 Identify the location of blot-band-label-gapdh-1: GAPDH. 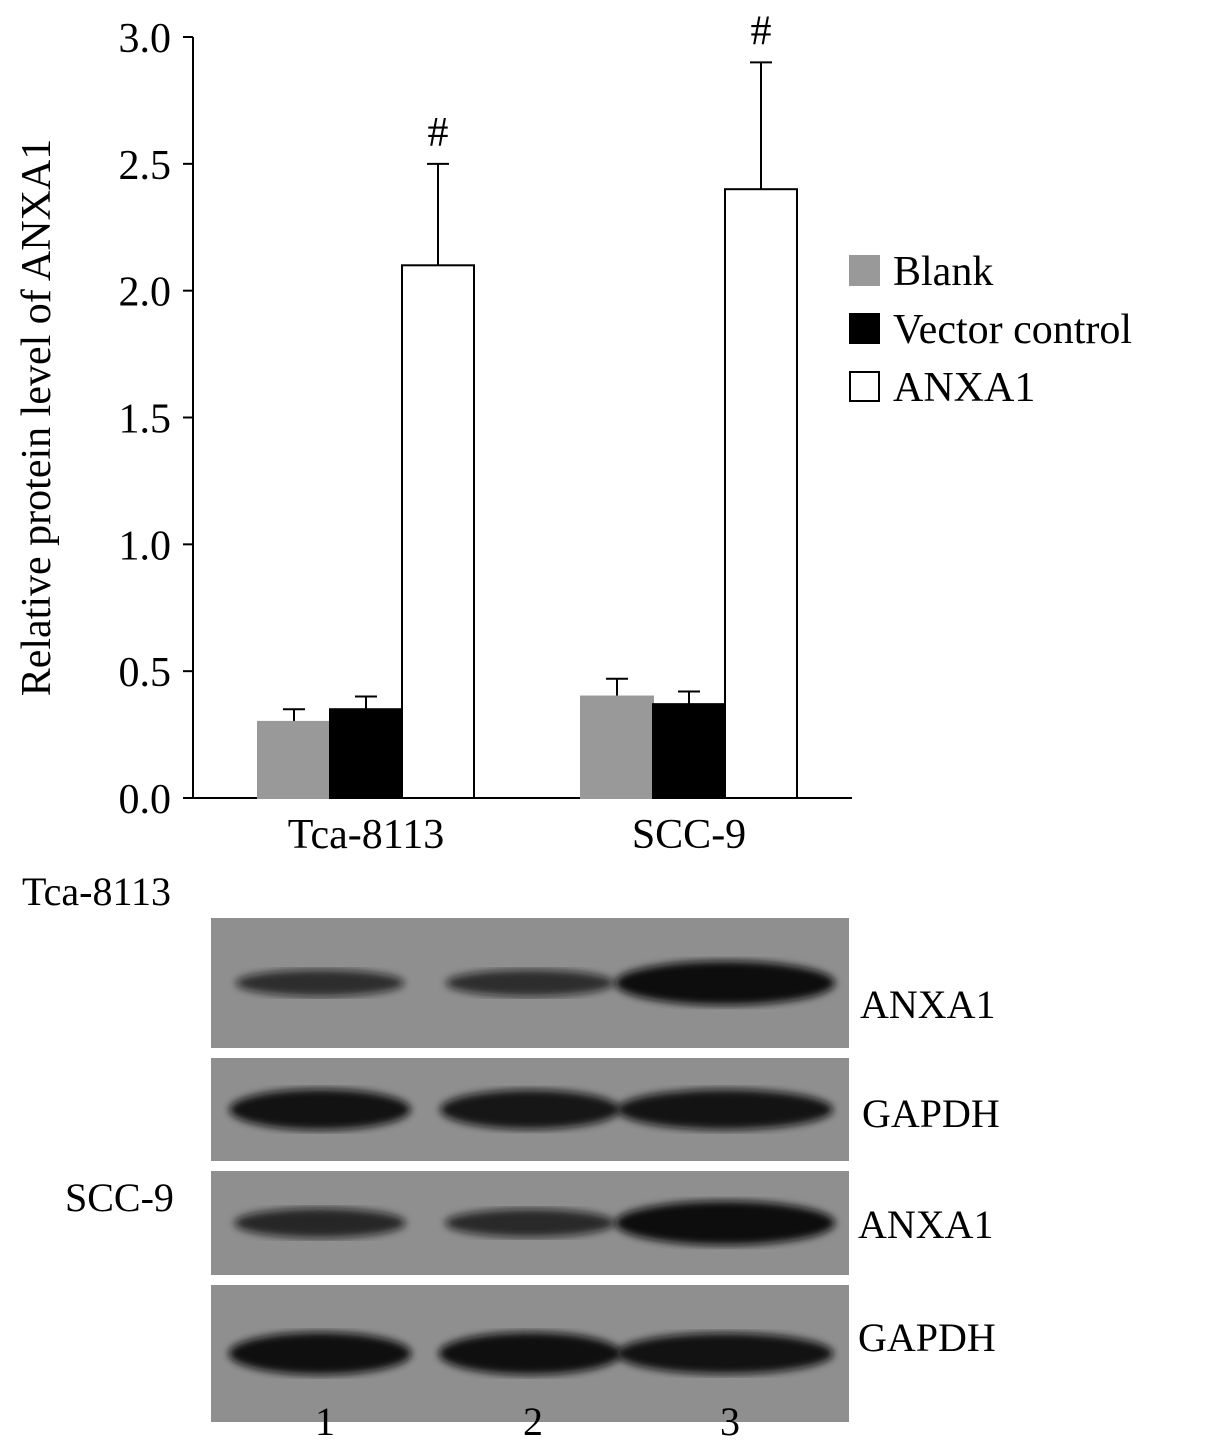
(931, 1113).